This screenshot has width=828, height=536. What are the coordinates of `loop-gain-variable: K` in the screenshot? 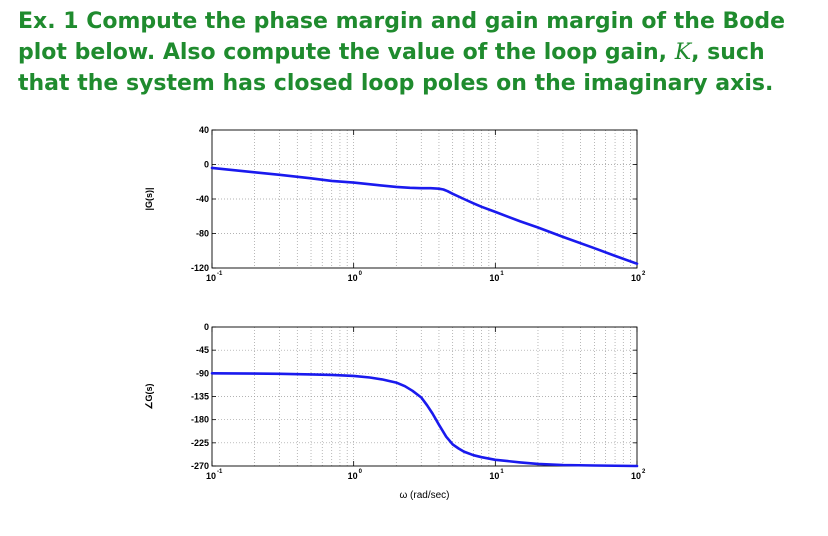 It's located at (683, 52).